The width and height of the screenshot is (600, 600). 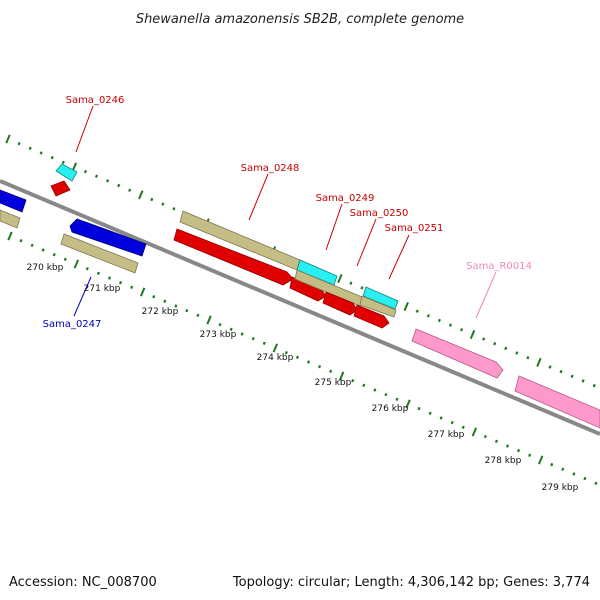 I want to click on tick-label-270: 270 kbp, so click(x=45, y=268).